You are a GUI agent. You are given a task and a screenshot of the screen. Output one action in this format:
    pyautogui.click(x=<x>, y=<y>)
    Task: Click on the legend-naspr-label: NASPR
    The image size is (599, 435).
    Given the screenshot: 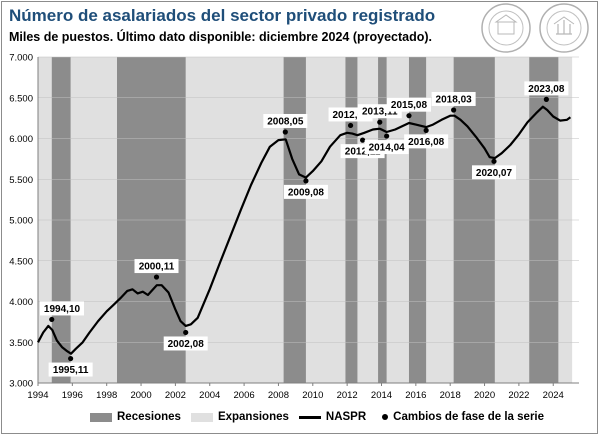 What is the action you would take?
    pyautogui.click(x=346, y=417)
    